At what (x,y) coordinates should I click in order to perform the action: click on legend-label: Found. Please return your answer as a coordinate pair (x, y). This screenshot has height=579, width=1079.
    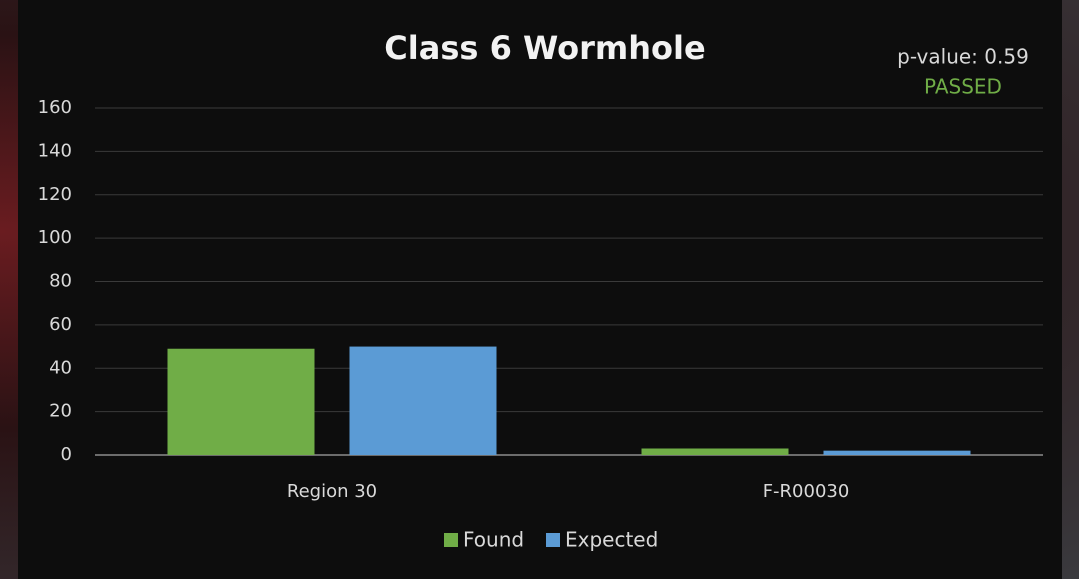
    Looking at the image, I should click on (493, 540).